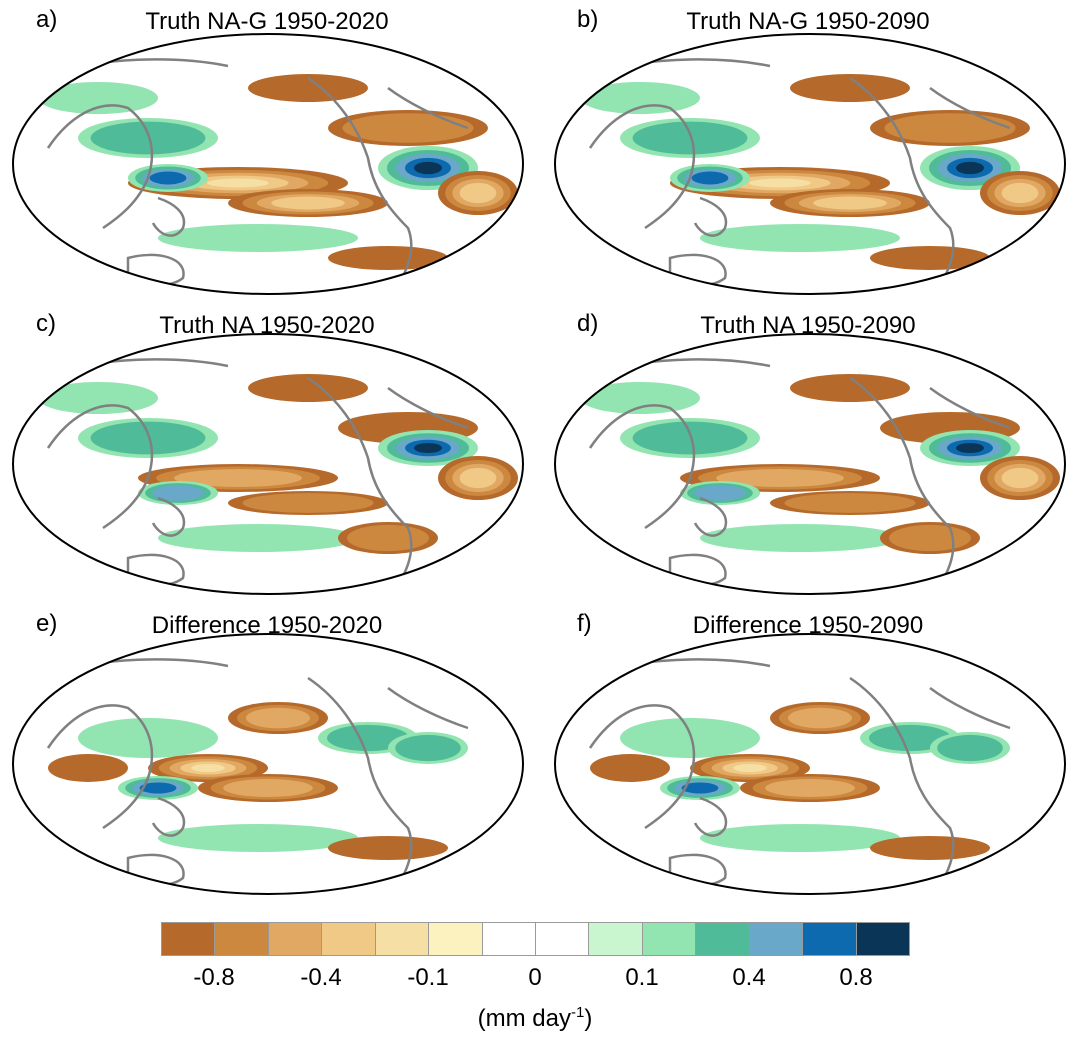 The height and width of the screenshot is (1042, 1072). Describe the element at coordinates (267, 625) in the screenshot. I see `panel-title-e: Difference 1950-2020` at that location.